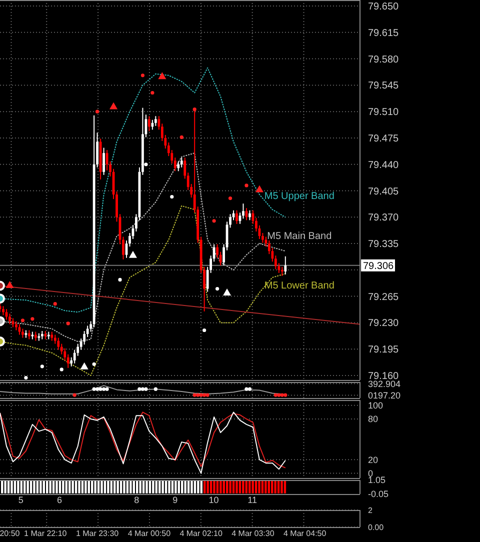 The height and width of the screenshot is (542, 480). I want to click on x-tick-label: 4 Mar 04:50, so click(305, 533).